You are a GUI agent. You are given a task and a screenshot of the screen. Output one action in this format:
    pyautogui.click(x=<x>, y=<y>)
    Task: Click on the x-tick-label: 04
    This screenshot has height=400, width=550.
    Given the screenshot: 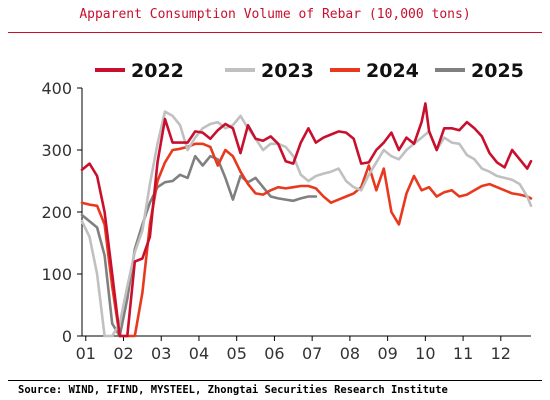 What is the action you would take?
    pyautogui.click(x=199, y=353)
    